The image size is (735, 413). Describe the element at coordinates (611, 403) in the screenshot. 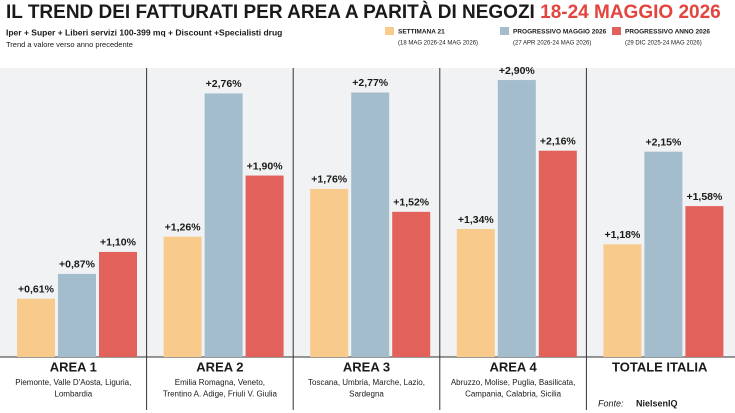

I see `source-label: Fonte:` at that location.